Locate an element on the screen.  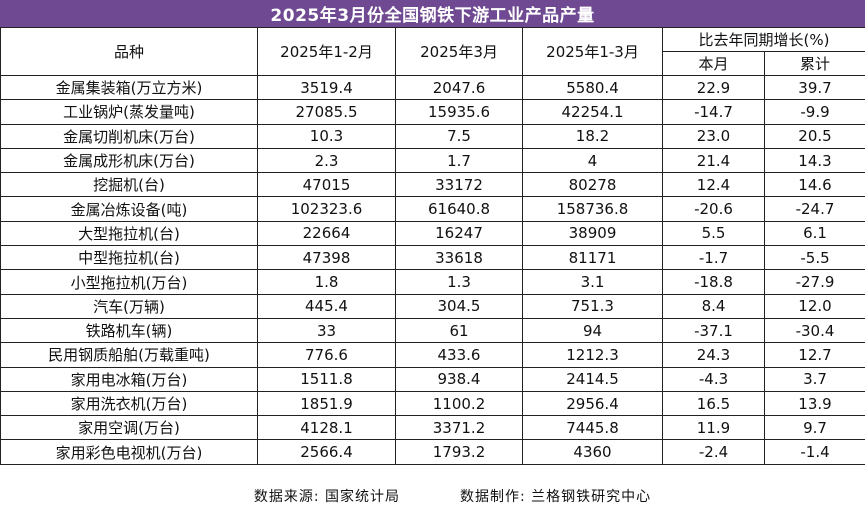
cell-yoy-cumulative: -9.9 is located at coordinates (814, 112).